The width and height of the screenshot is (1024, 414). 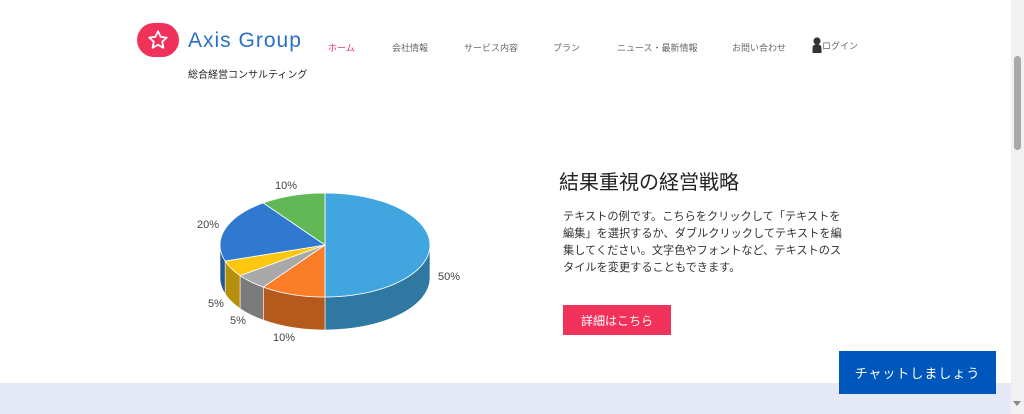 I want to click on pie-data-label: 50%, so click(x=449, y=277).